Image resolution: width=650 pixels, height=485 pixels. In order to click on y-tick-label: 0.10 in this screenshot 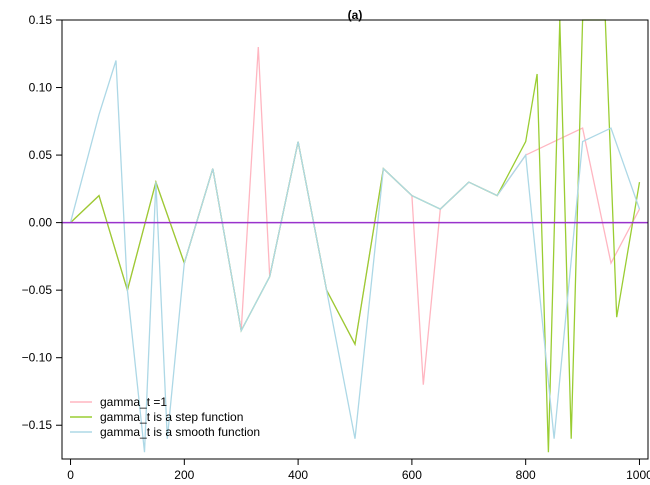, I will do `click(41, 88)`.